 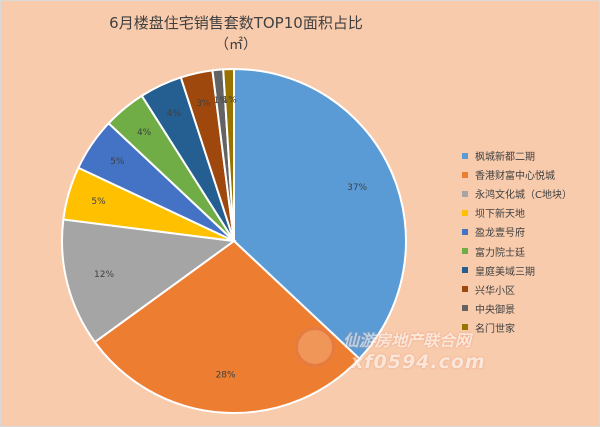 I want to click on data-label-6: 4%, so click(x=144, y=133).